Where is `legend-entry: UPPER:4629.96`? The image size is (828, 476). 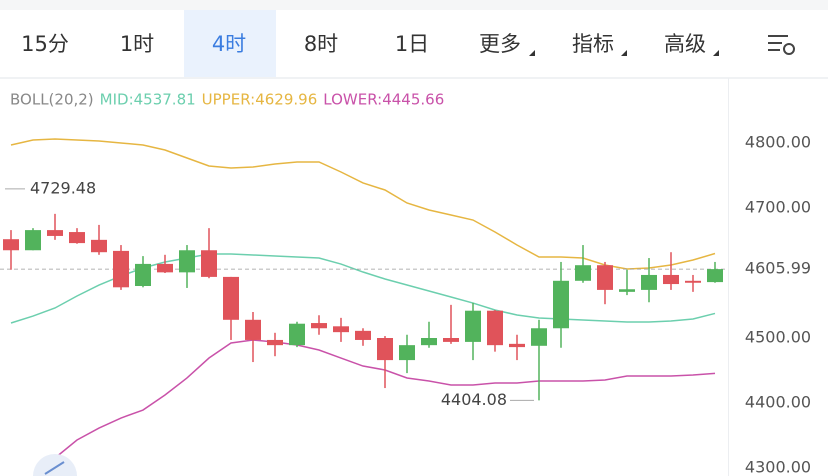
legend-entry: UPPER:4629.96 is located at coordinates (260, 100).